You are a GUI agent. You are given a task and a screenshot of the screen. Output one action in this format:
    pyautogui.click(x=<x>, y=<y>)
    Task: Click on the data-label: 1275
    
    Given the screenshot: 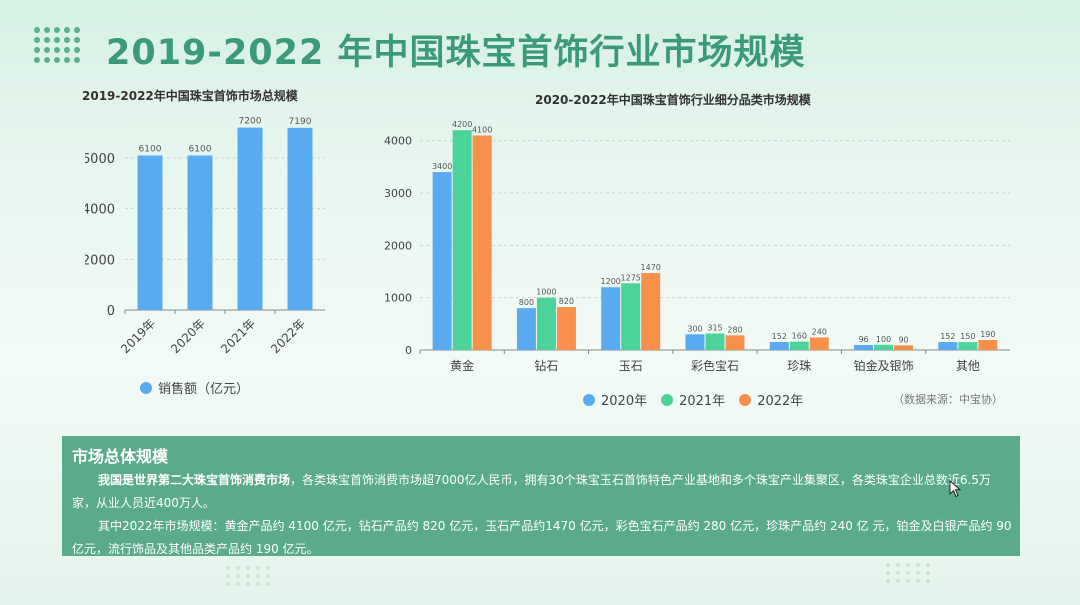 What is the action you would take?
    pyautogui.click(x=631, y=277)
    